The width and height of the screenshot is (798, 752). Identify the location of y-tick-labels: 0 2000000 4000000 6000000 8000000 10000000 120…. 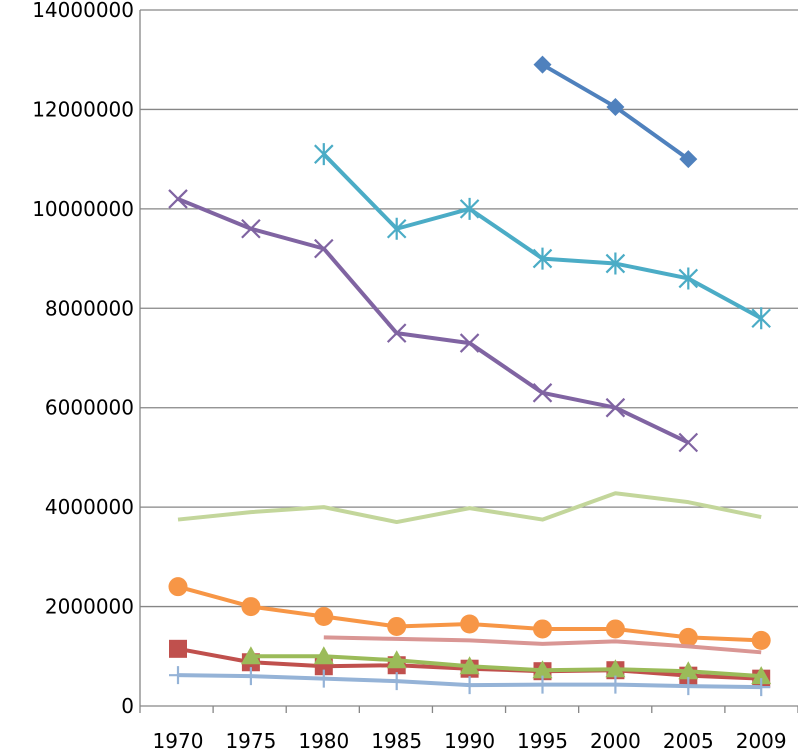
(83, 359).